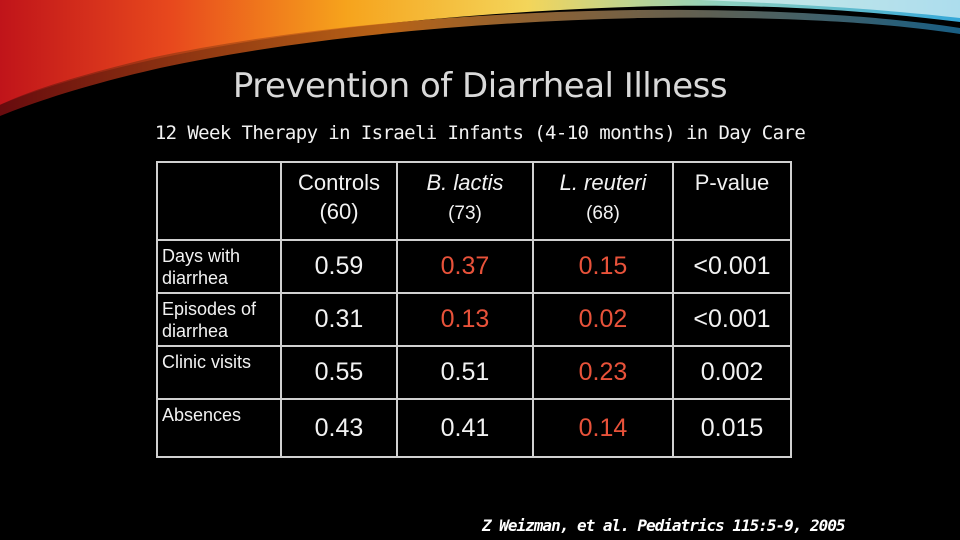 This screenshot has width=960, height=540. Describe the element at coordinates (603, 213) in the screenshot. I see `column-n: (68)` at that location.